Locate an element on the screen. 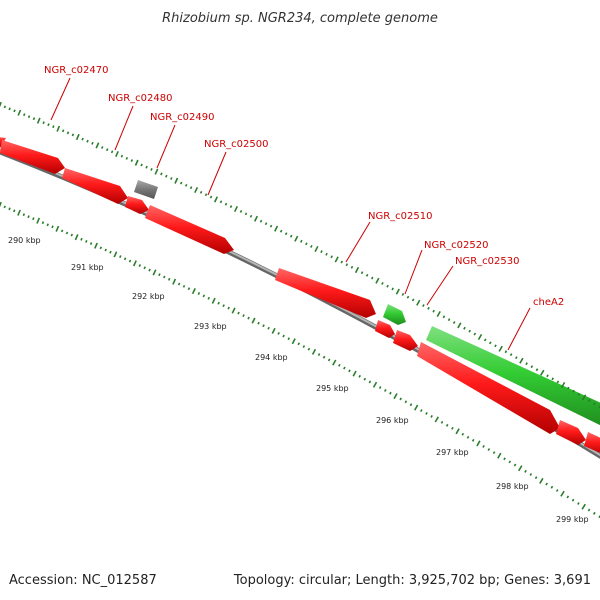  accession-text: Accession: NC_012587 is located at coordinates (83, 580).